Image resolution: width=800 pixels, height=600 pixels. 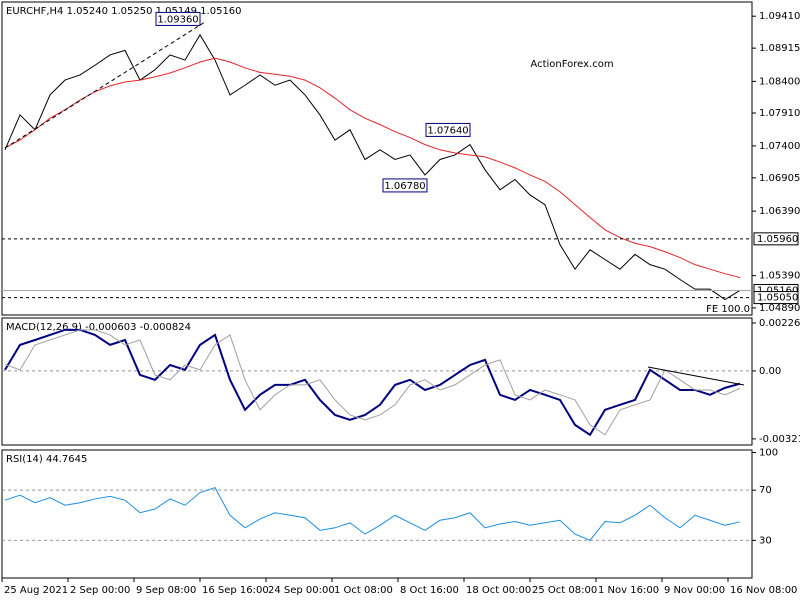 What do you see at coordinates (372, 514) in the screenshot?
I see `series-line` at bounding box center [372, 514].